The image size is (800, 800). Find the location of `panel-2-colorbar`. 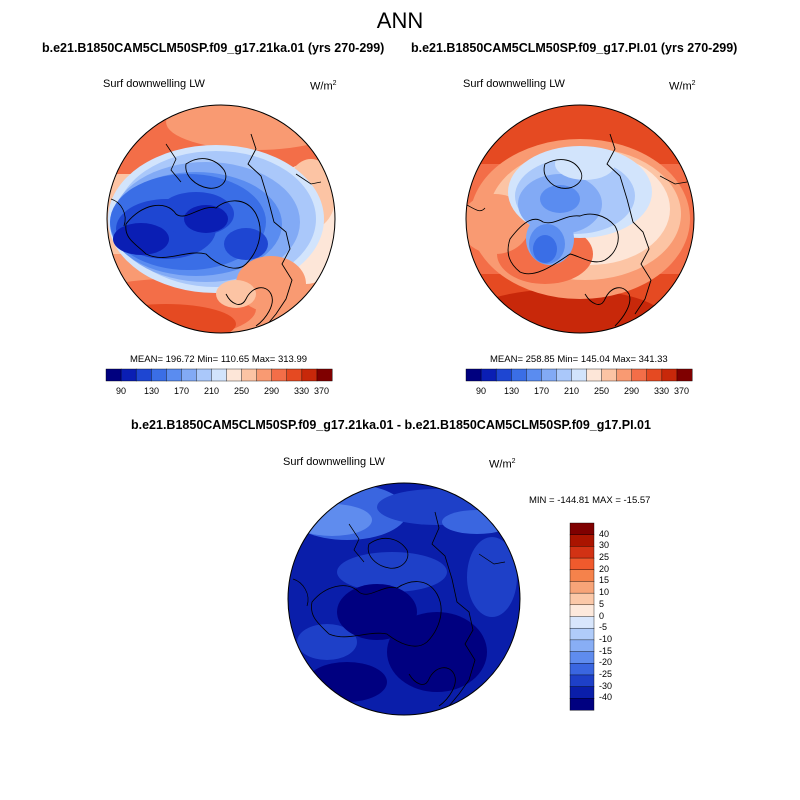

panel-2-colorbar is located at coordinates (579, 375).